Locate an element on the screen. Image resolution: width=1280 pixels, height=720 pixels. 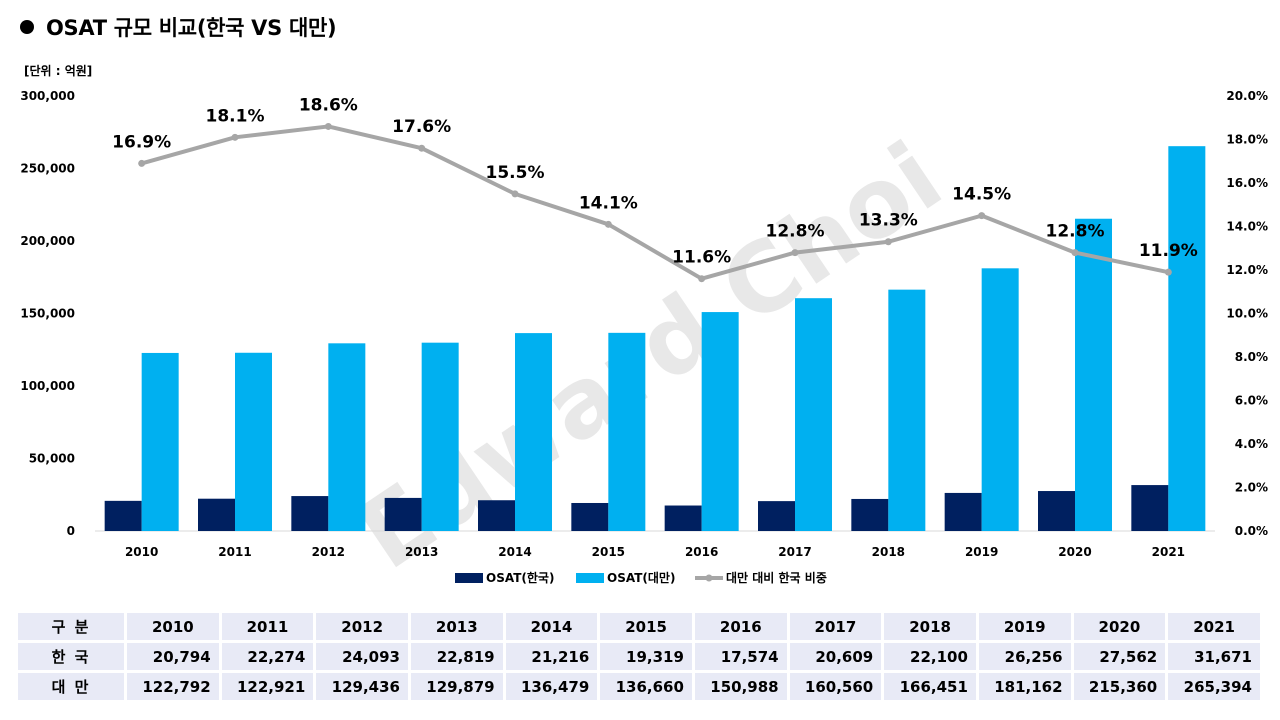
table-row-label: 대 만 is located at coordinates (71, 686).